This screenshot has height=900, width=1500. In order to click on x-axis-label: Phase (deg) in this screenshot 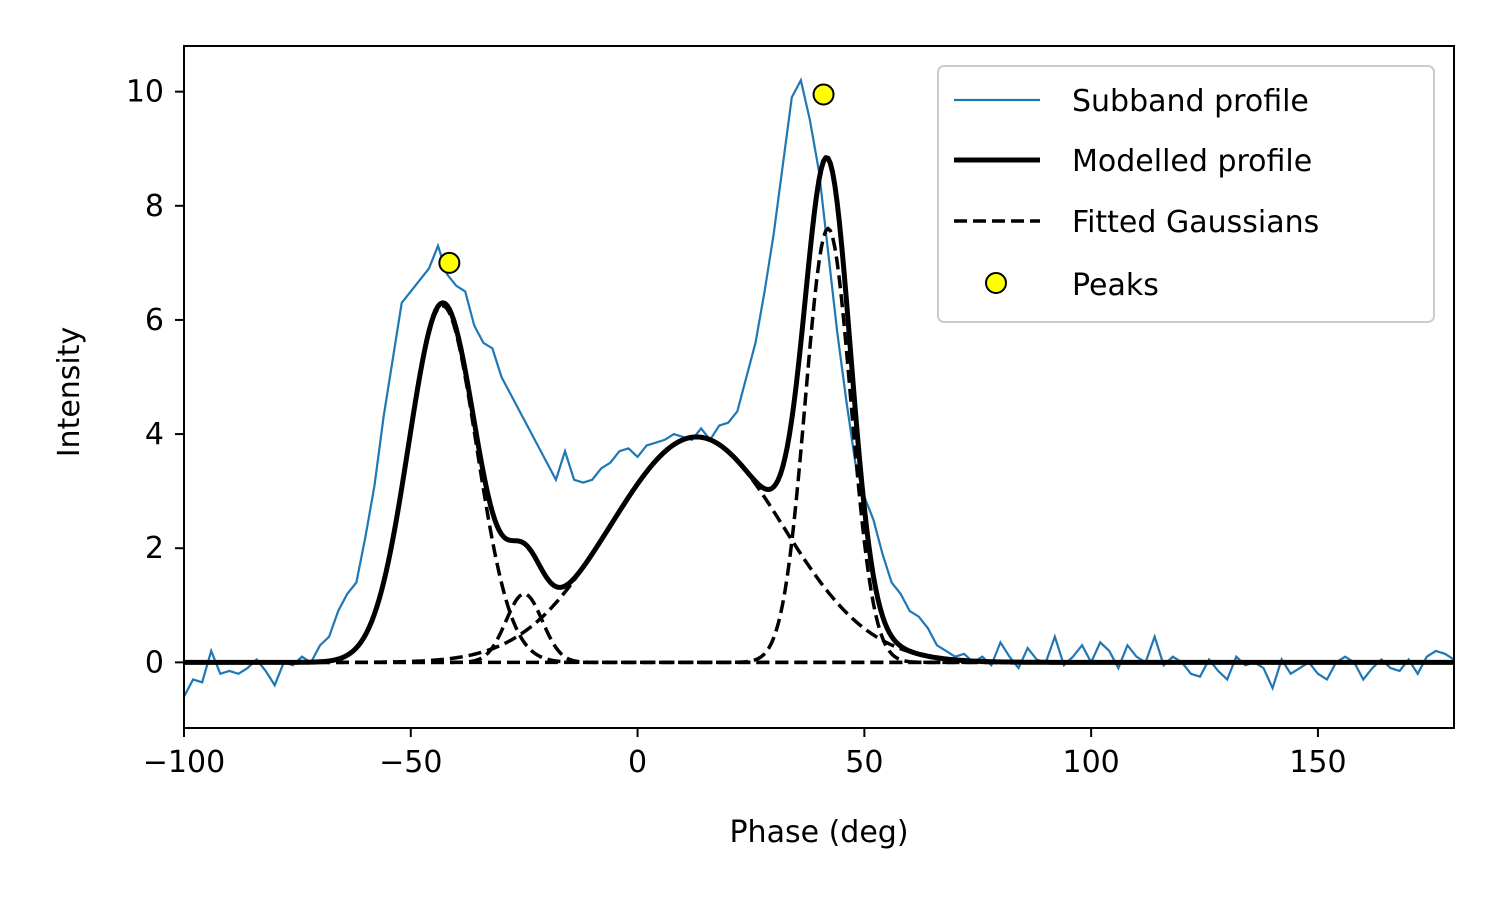, I will do `click(818, 832)`.